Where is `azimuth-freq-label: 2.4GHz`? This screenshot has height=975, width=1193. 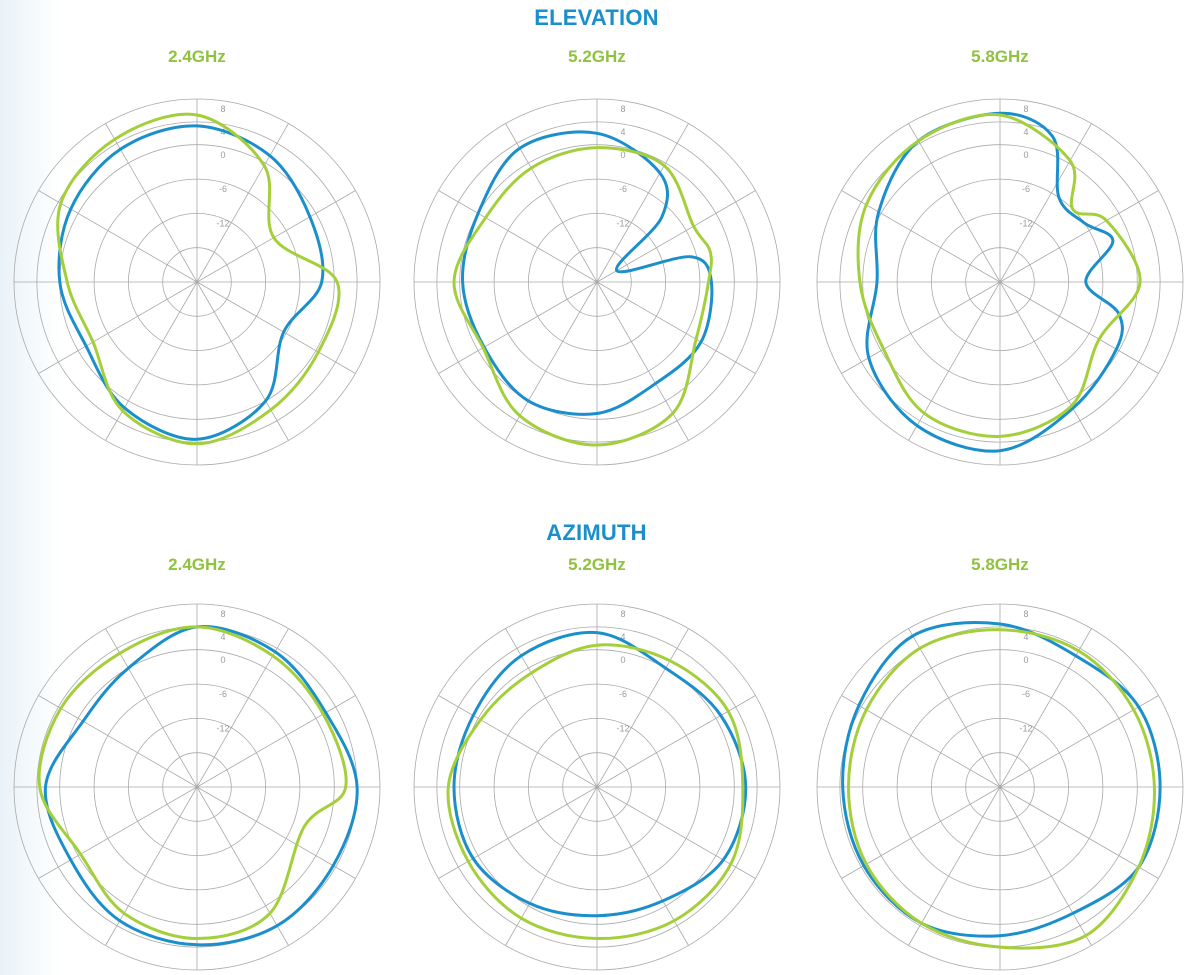 azimuth-freq-label: 2.4GHz is located at coordinates (197, 565).